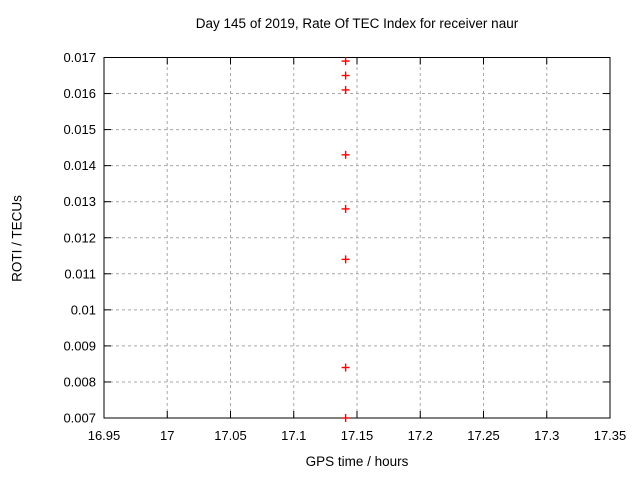 This screenshot has height=480, width=640. What do you see at coordinates (79, 57) in the screenshot?
I see `y-tick-label: 0.017` at bounding box center [79, 57].